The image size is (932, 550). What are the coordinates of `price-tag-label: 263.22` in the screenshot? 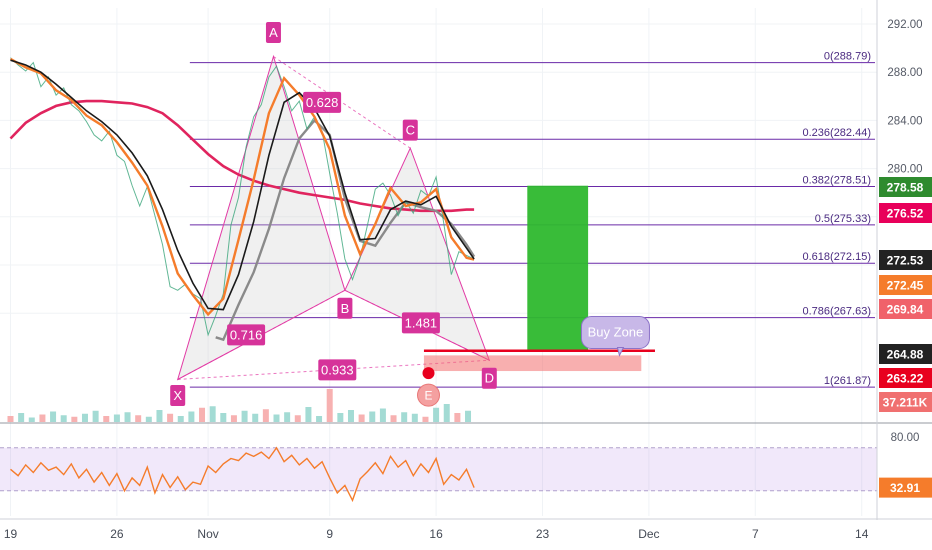 It's located at (905, 379).